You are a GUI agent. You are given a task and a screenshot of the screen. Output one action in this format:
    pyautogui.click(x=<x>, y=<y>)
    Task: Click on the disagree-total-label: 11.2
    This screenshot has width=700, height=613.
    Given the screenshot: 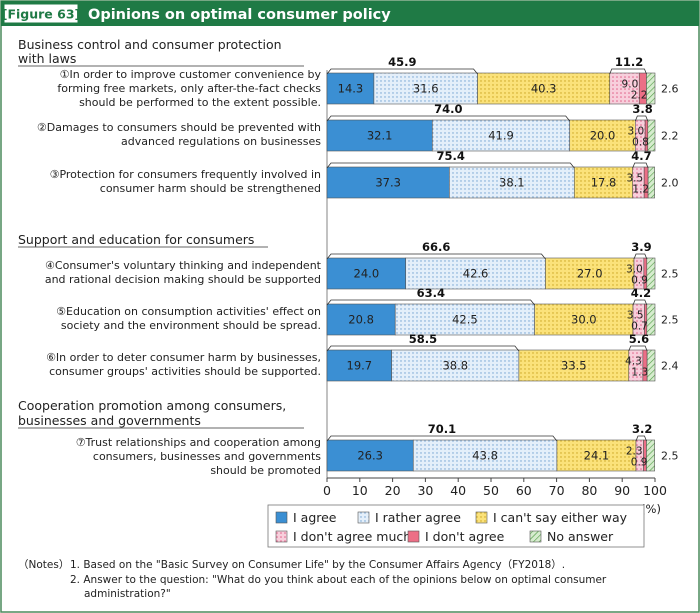 What is the action you would take?
    pyautogui.click(x=629, y=62)
    